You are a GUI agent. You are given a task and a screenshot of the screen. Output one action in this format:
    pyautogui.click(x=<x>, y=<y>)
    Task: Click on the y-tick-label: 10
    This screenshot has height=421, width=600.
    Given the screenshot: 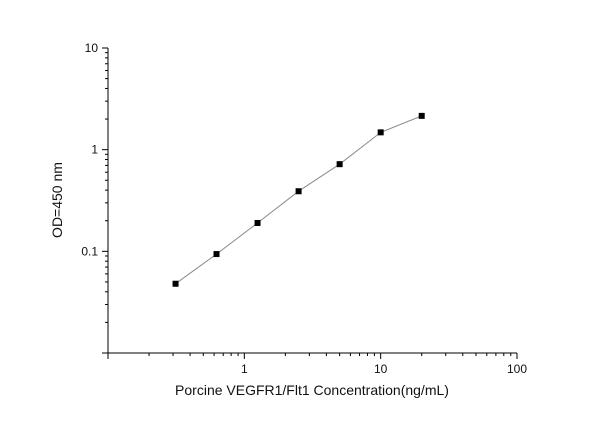 What is the action you would take?
    pyautogui.click(x=92, y=48)
    